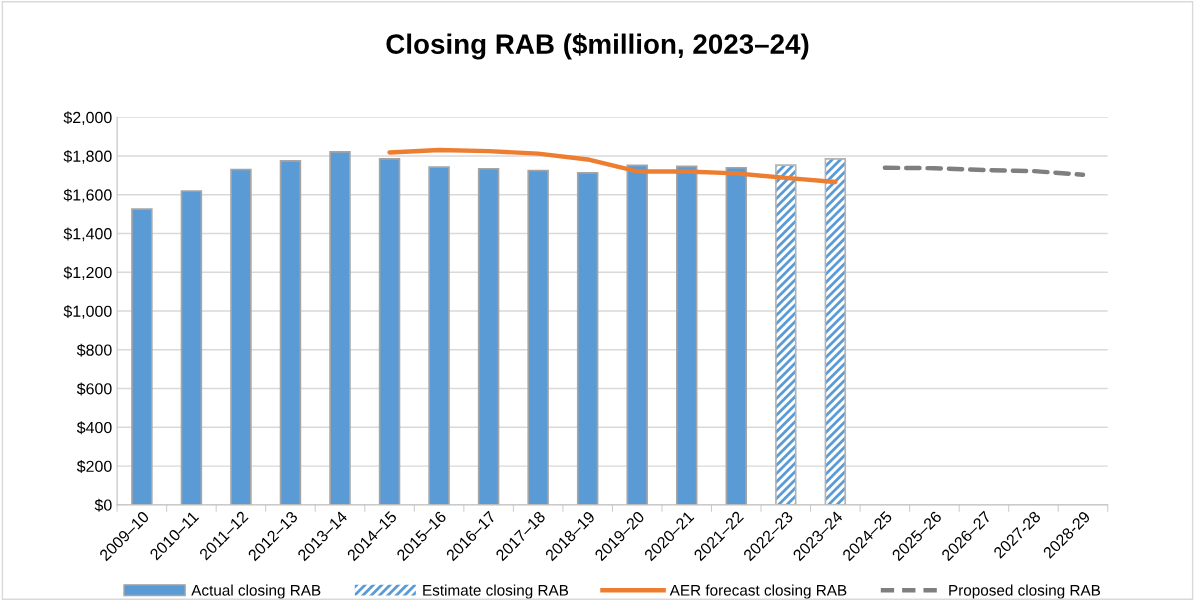 This screenshot has width=1195, height=601. I want to click on y-tick-label: $400, so click(94, 428).